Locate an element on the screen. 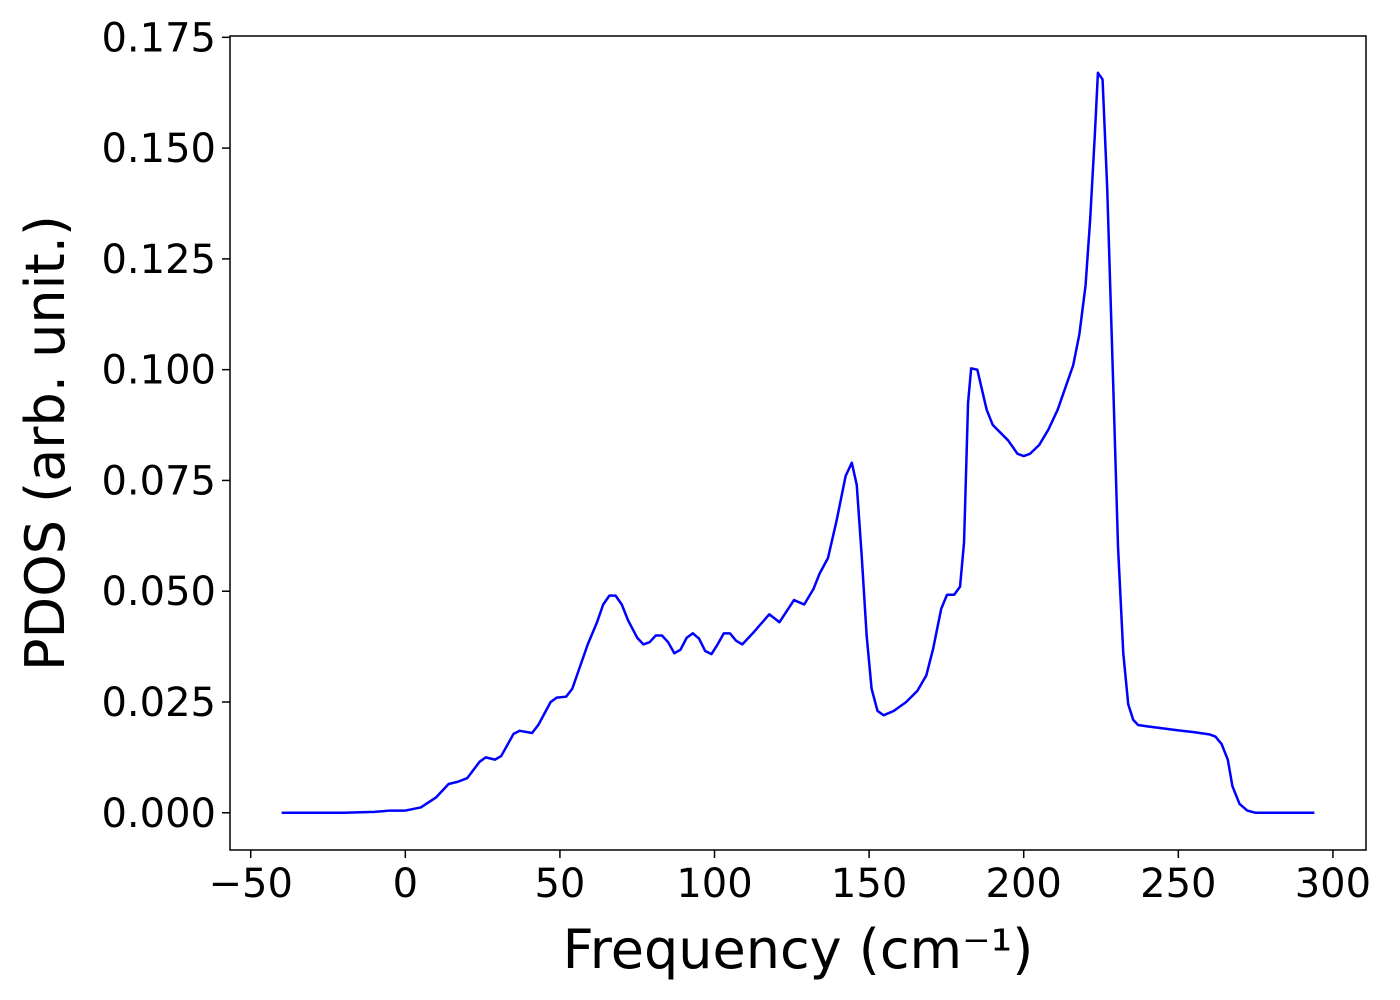 The image size is (1400, 1000). x-axis-label: Frequency (cm⁻¹) is located at coordinates (798, 949).